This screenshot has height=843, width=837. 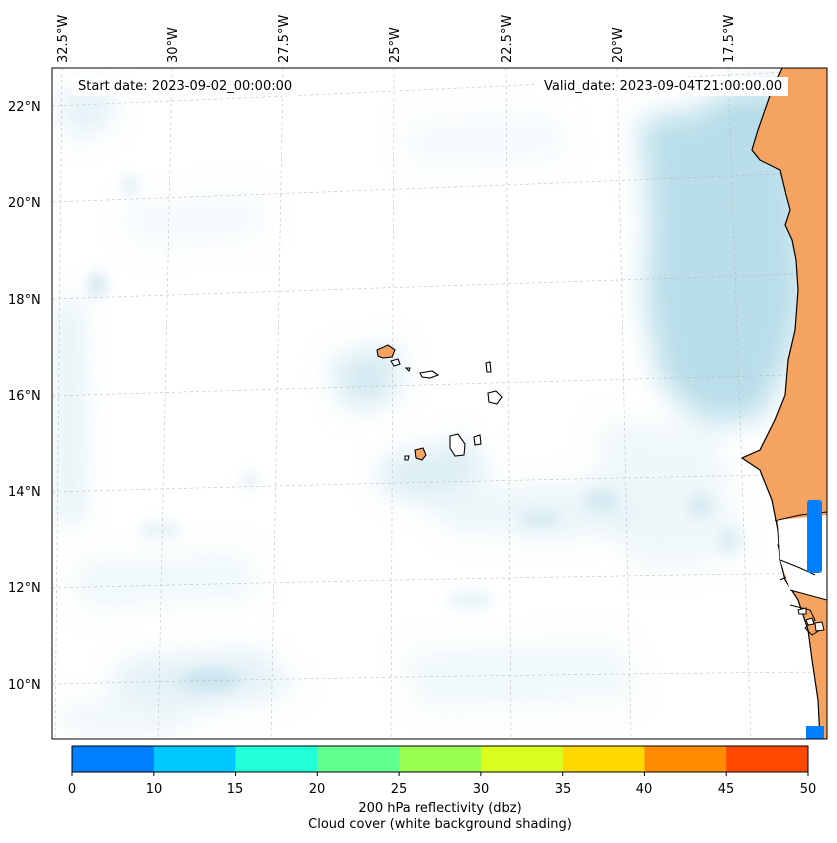 What do you see at coordinates (284, 39) in the screenshot?
I see `lon-label: 27.5°W` at bounding box center [284, 39].